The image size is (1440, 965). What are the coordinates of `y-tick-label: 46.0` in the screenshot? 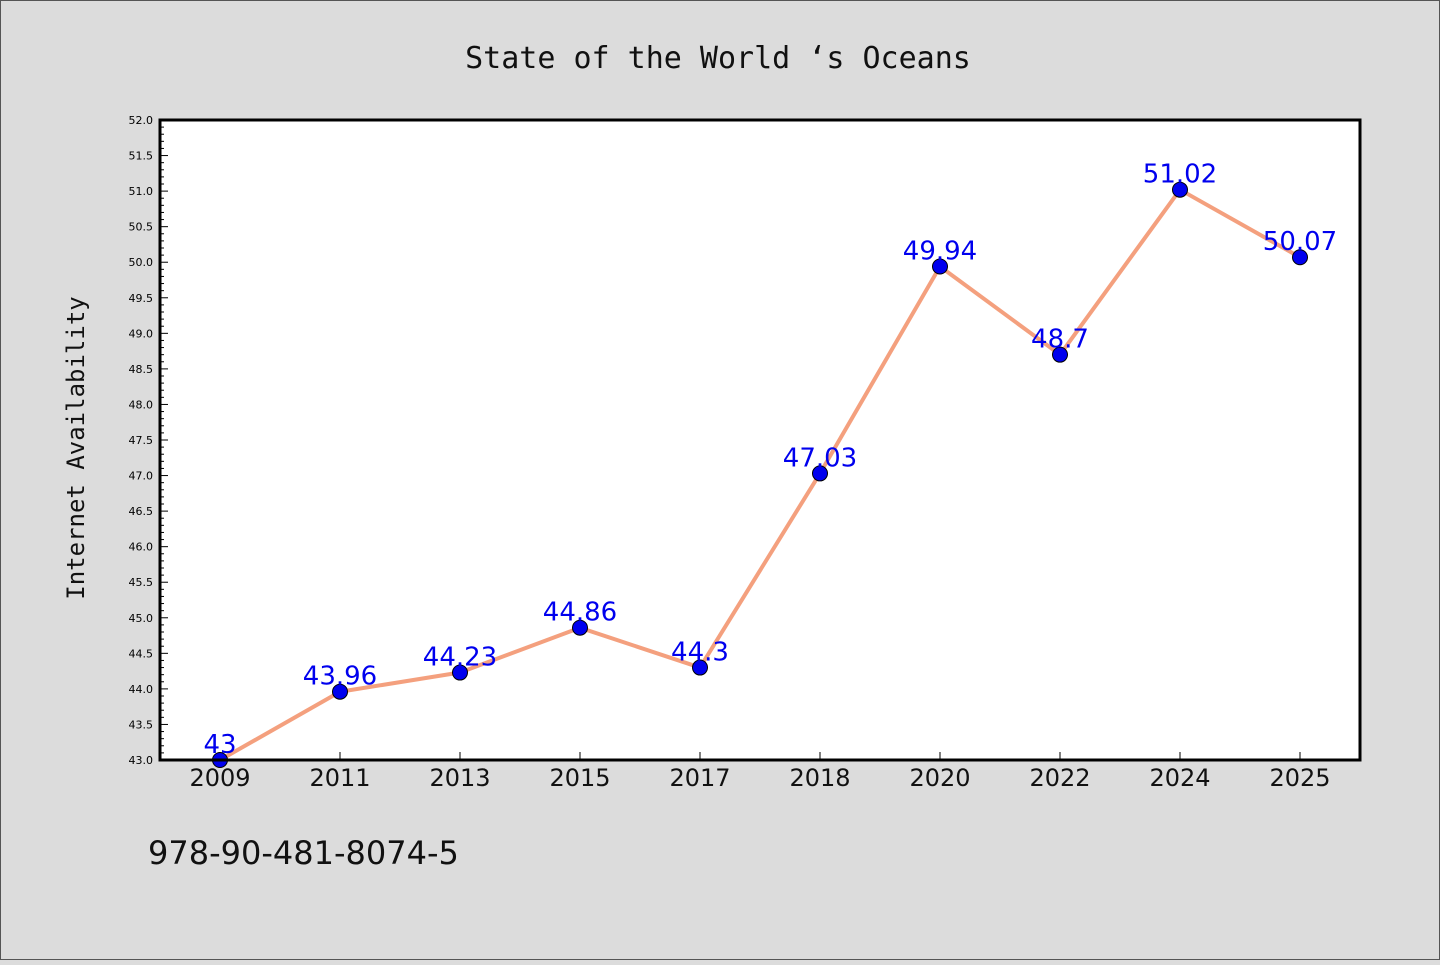 It's located at (141, 547).